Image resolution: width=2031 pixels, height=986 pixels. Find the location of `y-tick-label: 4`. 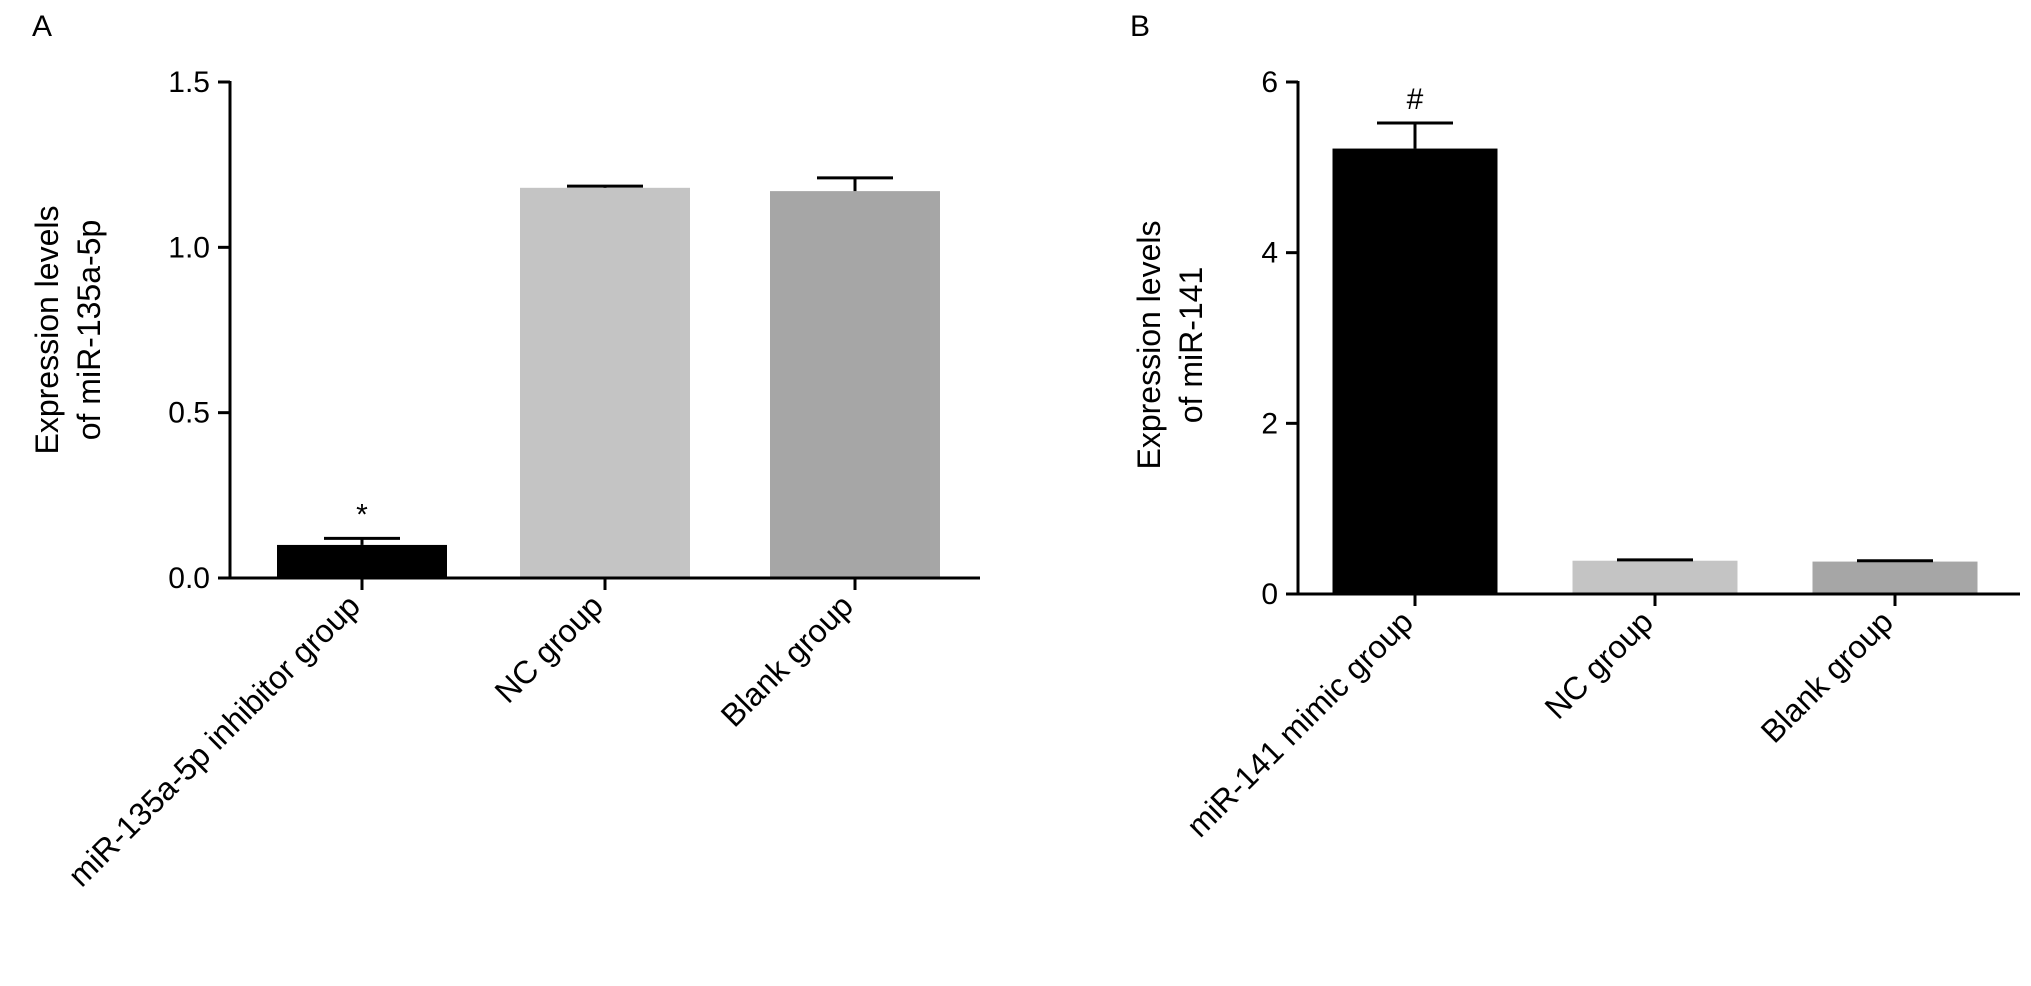

y-tick-label: 4 is located at coordinates (1269, 253).